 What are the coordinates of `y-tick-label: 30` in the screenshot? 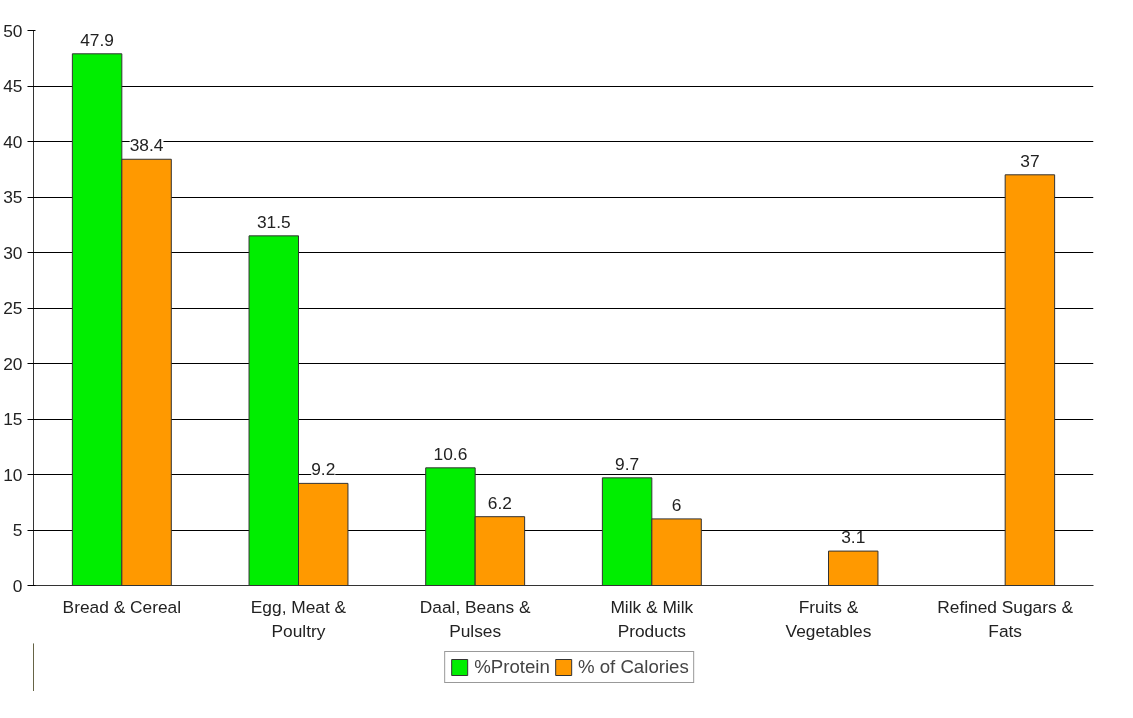 It's located at (13, 252).